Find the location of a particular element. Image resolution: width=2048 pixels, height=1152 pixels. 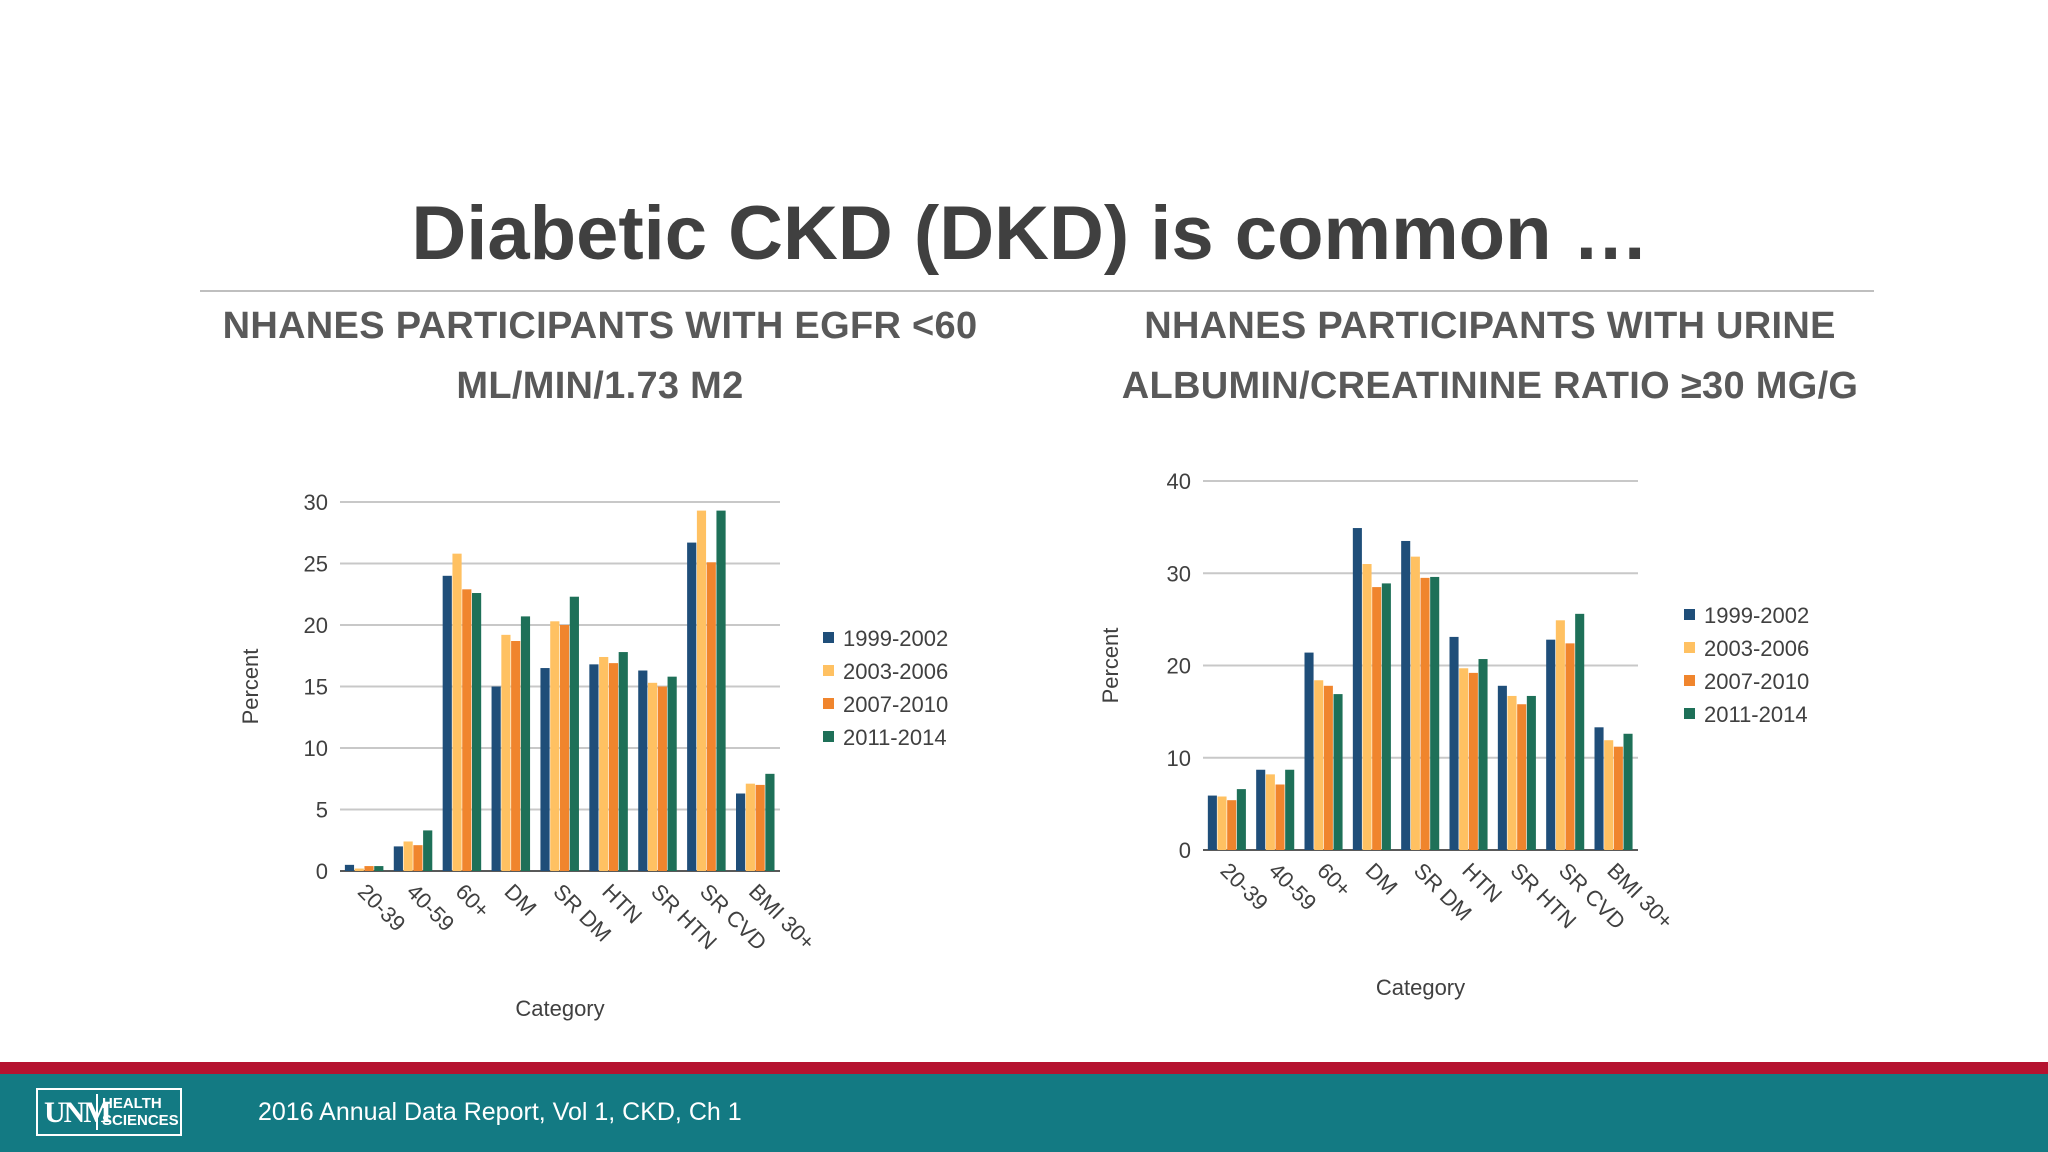

egfr-bar-sr-htn-2011-2014 is located at coordinates (672, 773).